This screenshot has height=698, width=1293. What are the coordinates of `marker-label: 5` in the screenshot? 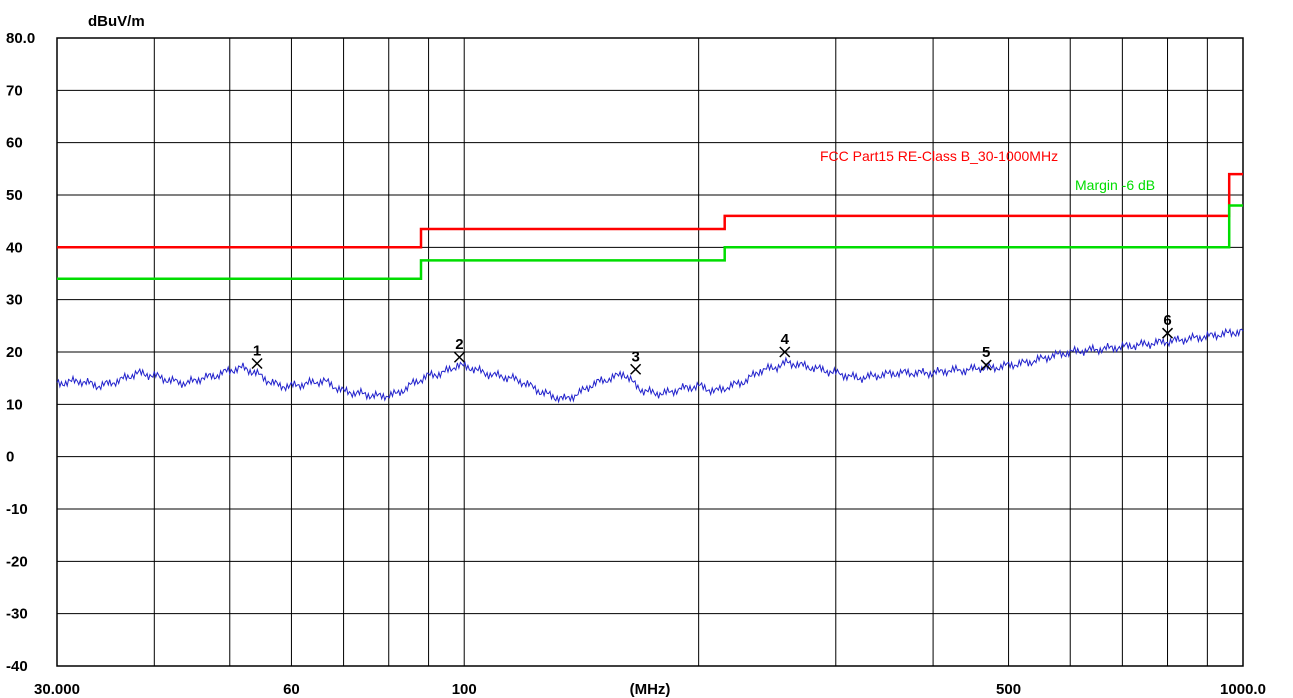 It's located at (986, 352).